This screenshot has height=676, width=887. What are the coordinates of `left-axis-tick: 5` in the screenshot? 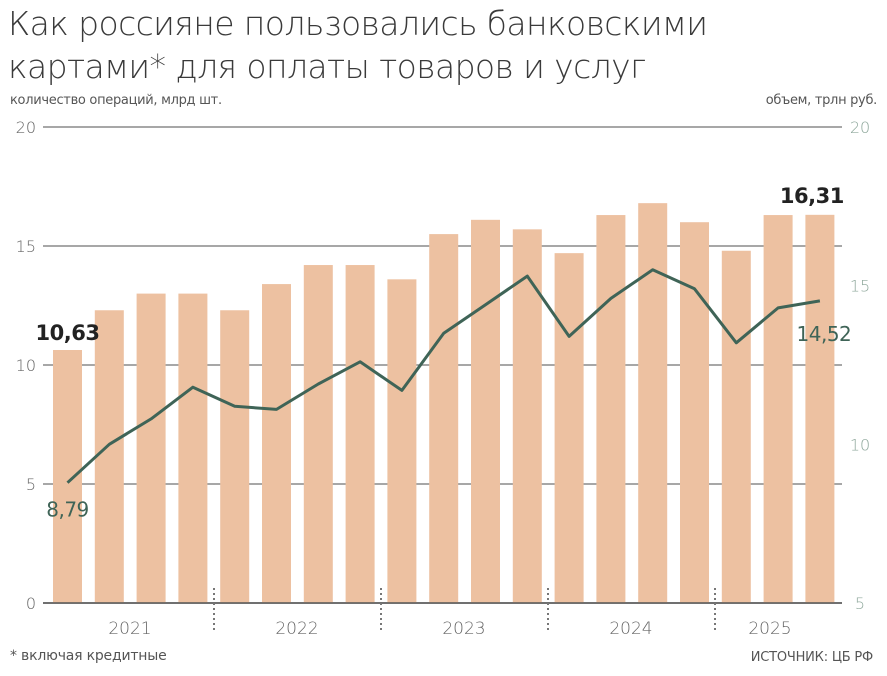 It's located at (31, 484).